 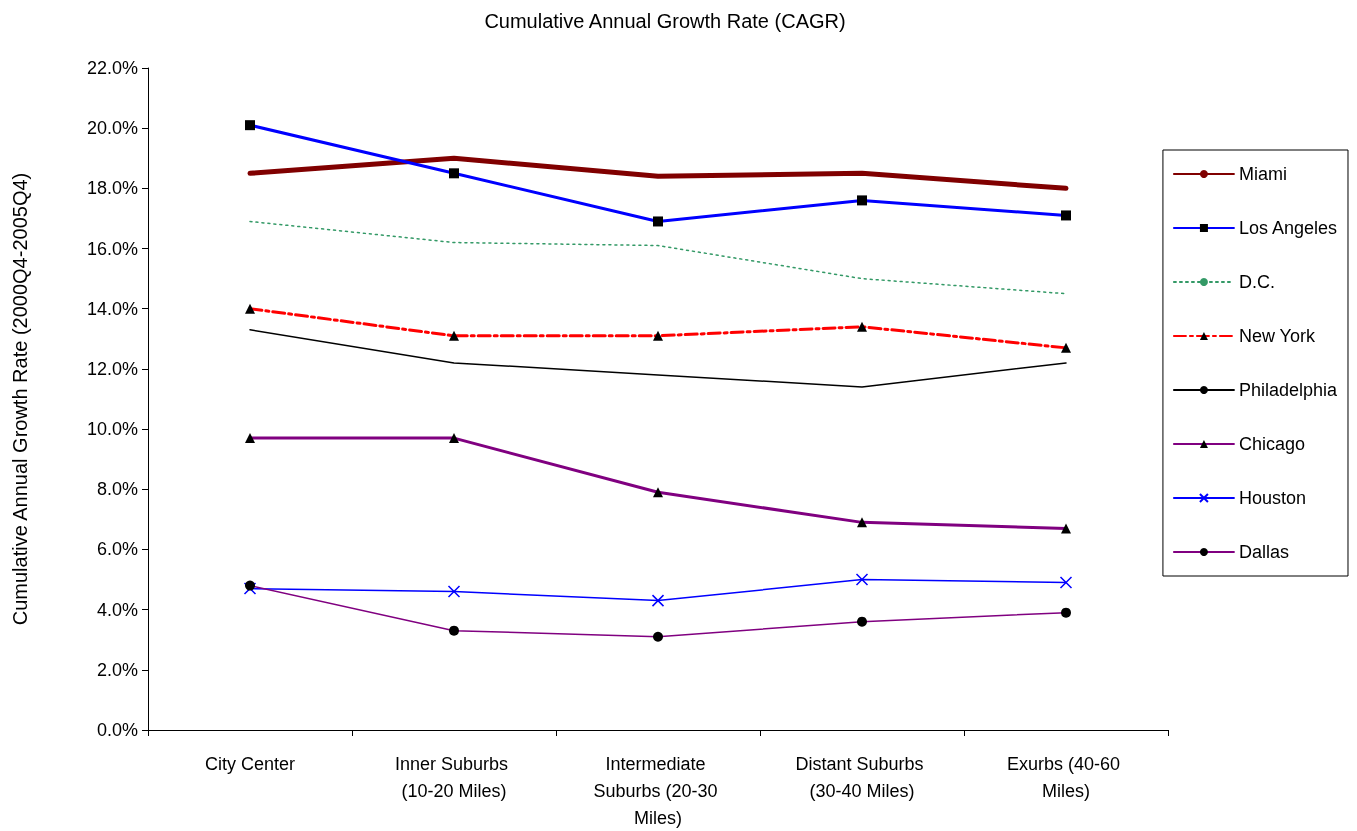 I want to click on y-tick-label: 6.0%, so click(x=117, y=549).